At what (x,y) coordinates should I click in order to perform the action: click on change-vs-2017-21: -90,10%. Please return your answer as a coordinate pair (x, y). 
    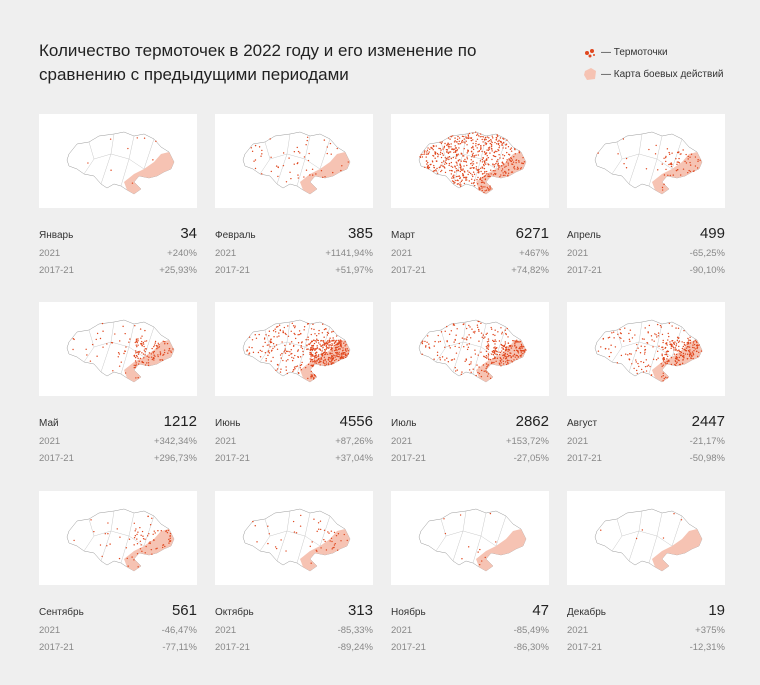
    Looking at the image, I should click on (707, 270).